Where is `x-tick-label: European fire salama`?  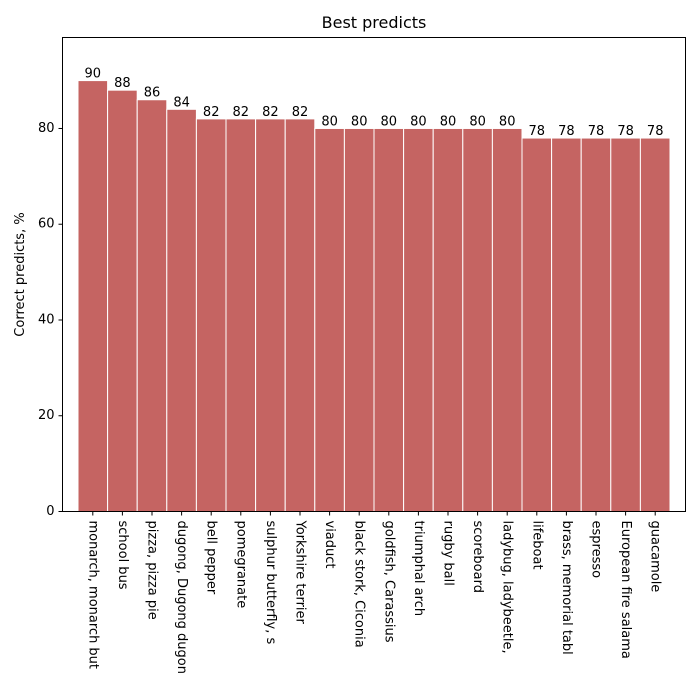
x-tick-label: European fire salama is located at coordinates (625, 590).